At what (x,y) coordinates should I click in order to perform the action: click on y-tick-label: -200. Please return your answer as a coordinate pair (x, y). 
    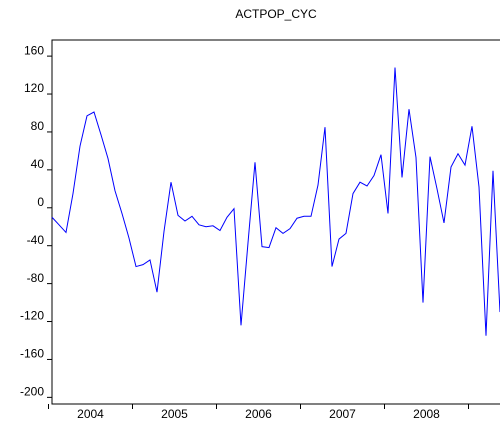
    Looking at the image, I should click on (32, 392).